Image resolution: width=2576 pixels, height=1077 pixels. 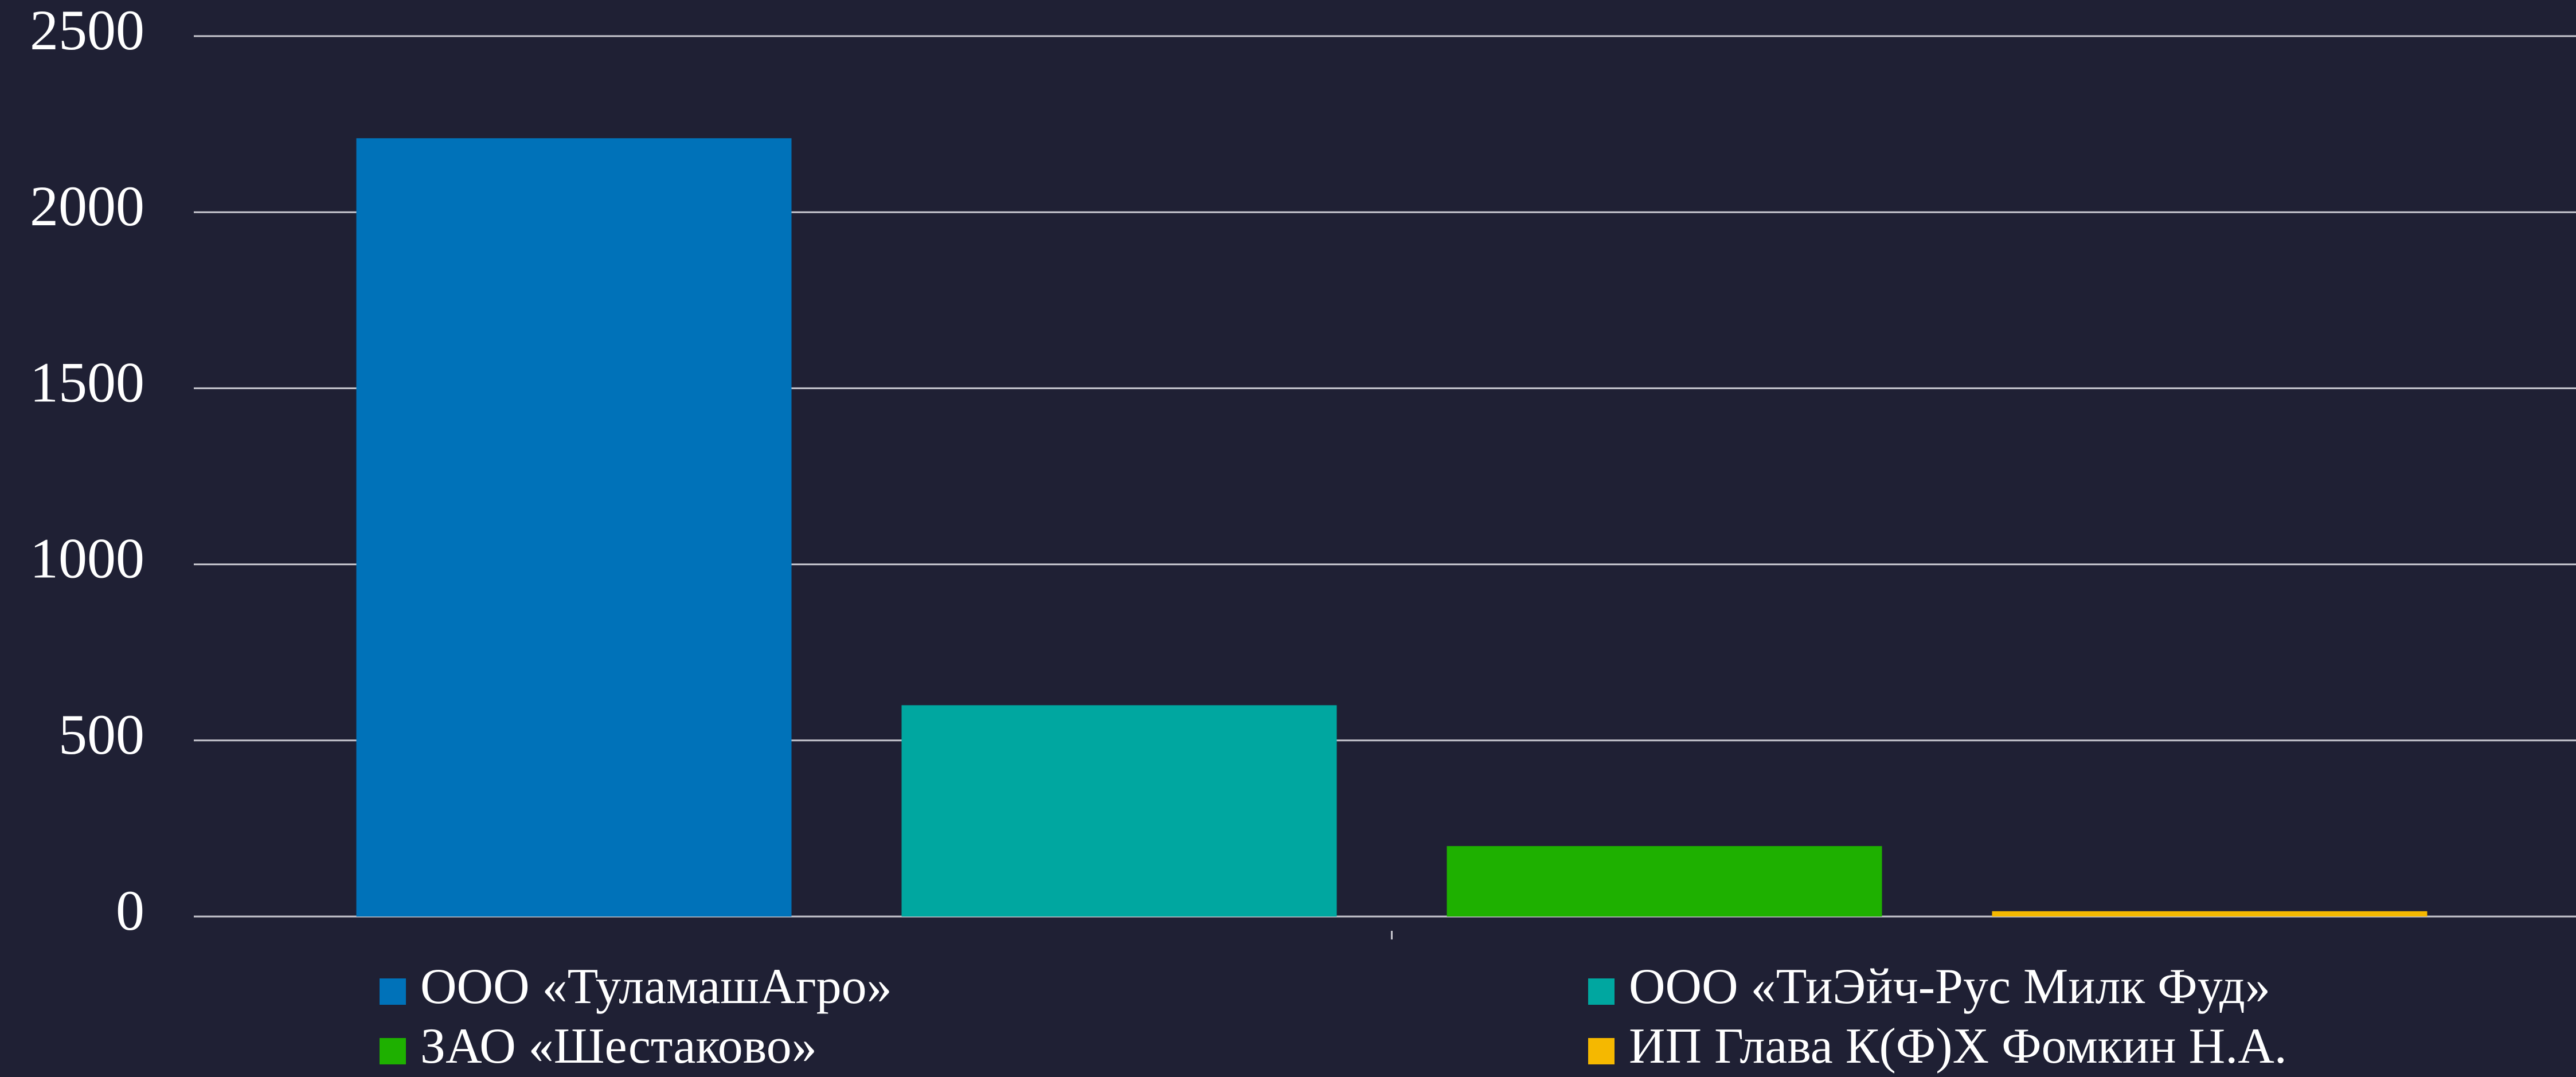 I want to click on y-tick-label: 0, so click(x=130, y=910).